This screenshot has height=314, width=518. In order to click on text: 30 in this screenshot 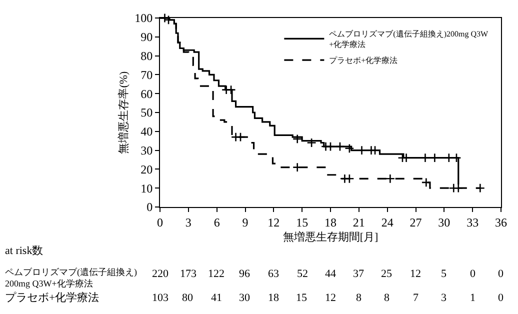, I will do `click(244, 298)`.